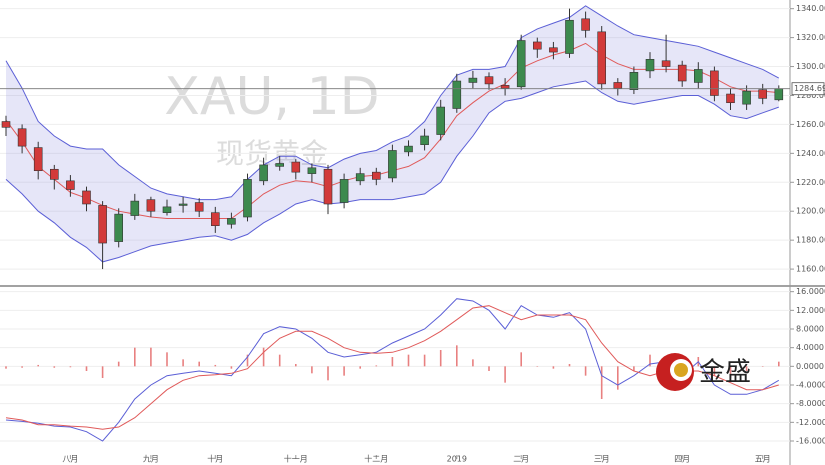  What do you see at coordinates (808, 89) in the screenshot?
I see `last-price-box` at bounding box center [808, 89].